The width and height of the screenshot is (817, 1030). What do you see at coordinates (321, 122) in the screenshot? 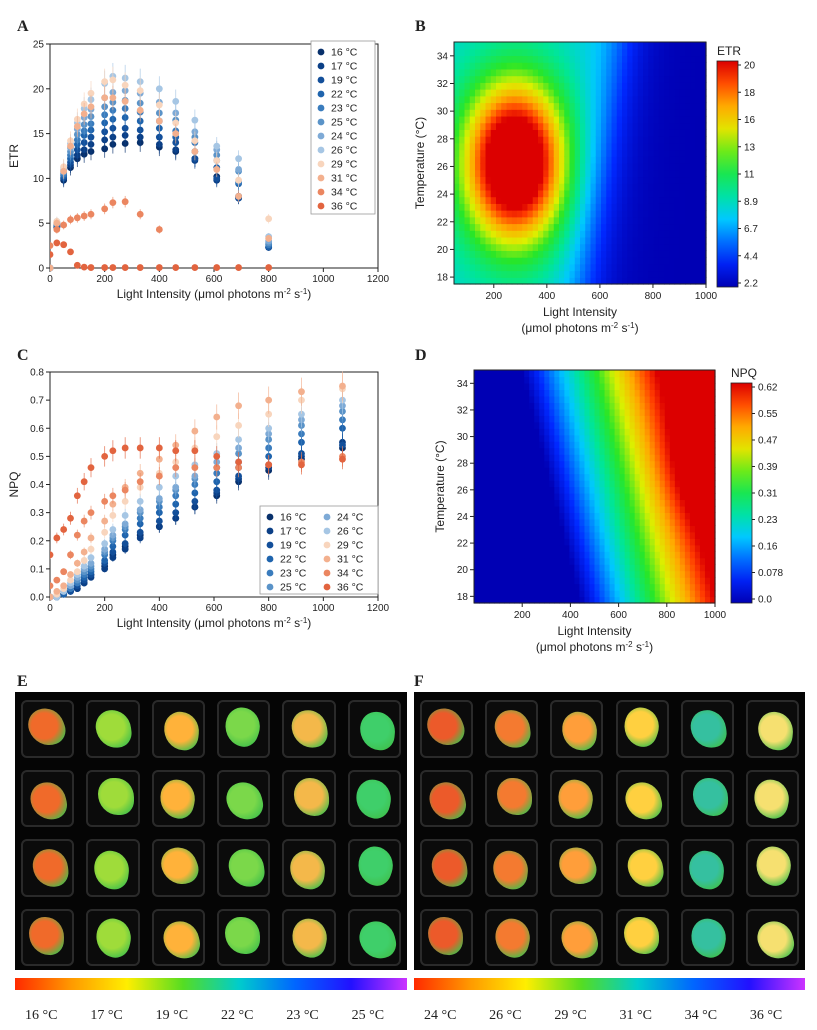
I see `legend-marker` at bounding box center [321, 122].